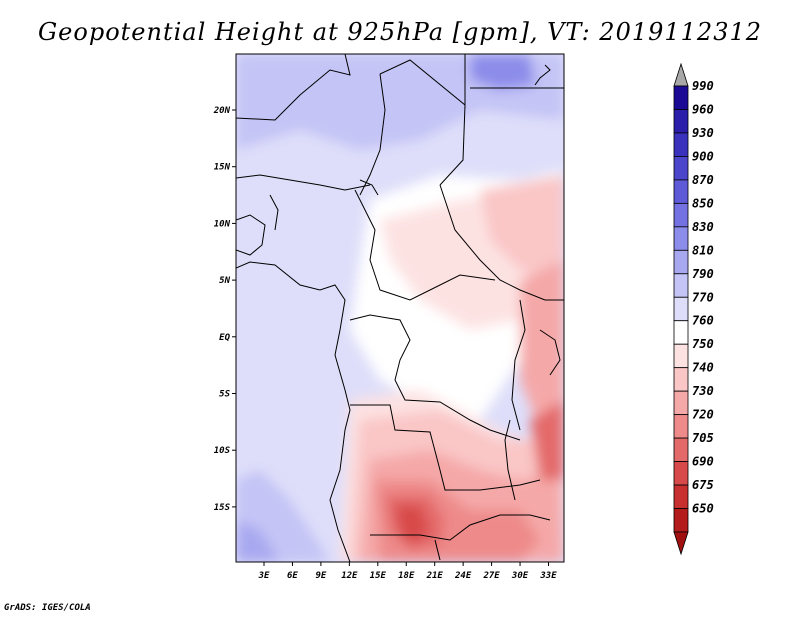 The image size is (800, 618). I want to click on colorbar-label: 740, so click(703, 368).